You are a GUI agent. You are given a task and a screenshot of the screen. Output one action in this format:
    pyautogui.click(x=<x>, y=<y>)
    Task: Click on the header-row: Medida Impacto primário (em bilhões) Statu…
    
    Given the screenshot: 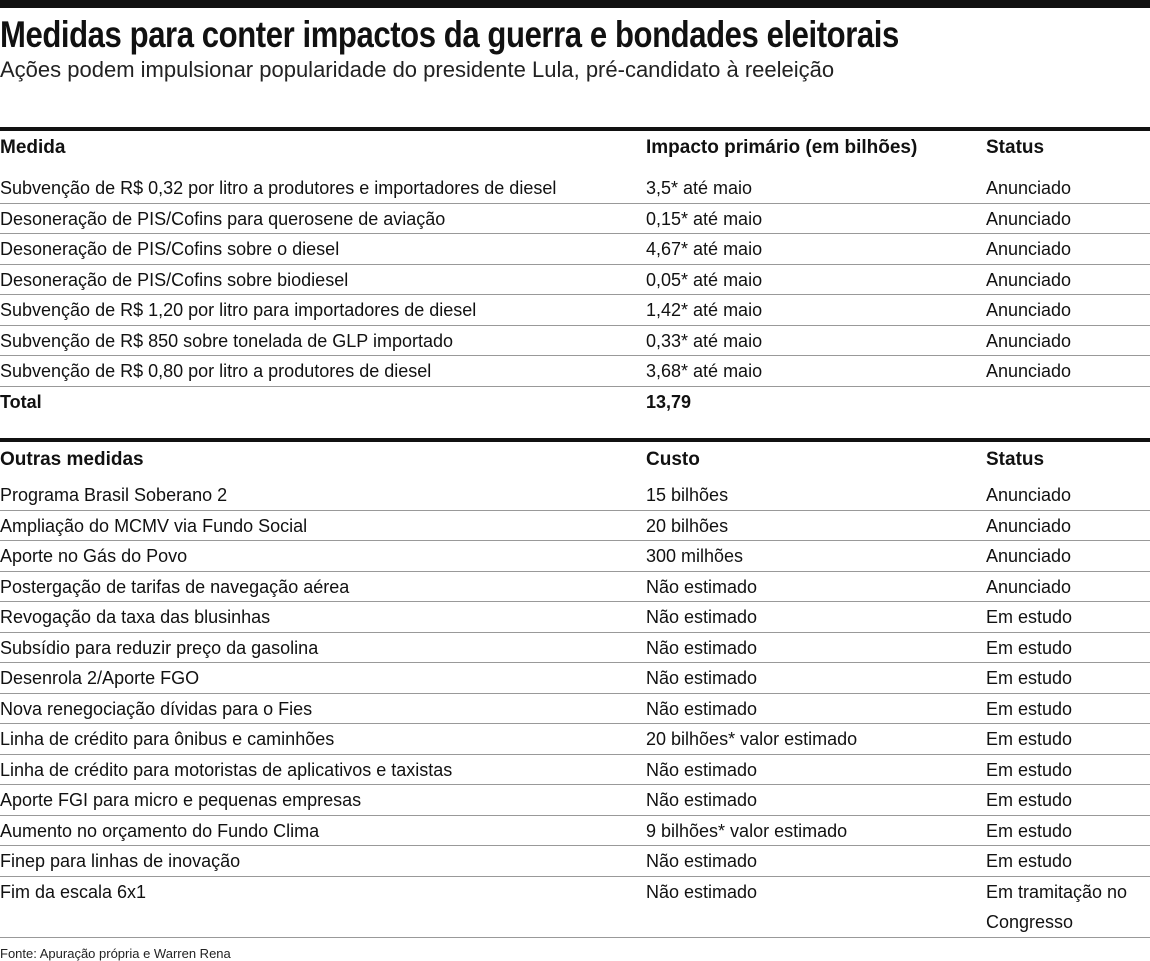 What is the action you would take?
    pyautogui.click(x=575, y=152)
    